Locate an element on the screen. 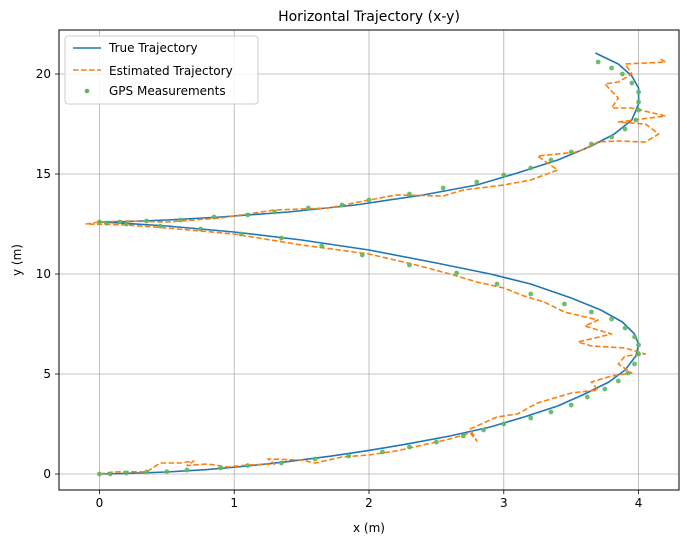 Image resolution: width=687 pixels, height=545 pixels. x-tick-label: 1 is located at coordinates (234, 503).